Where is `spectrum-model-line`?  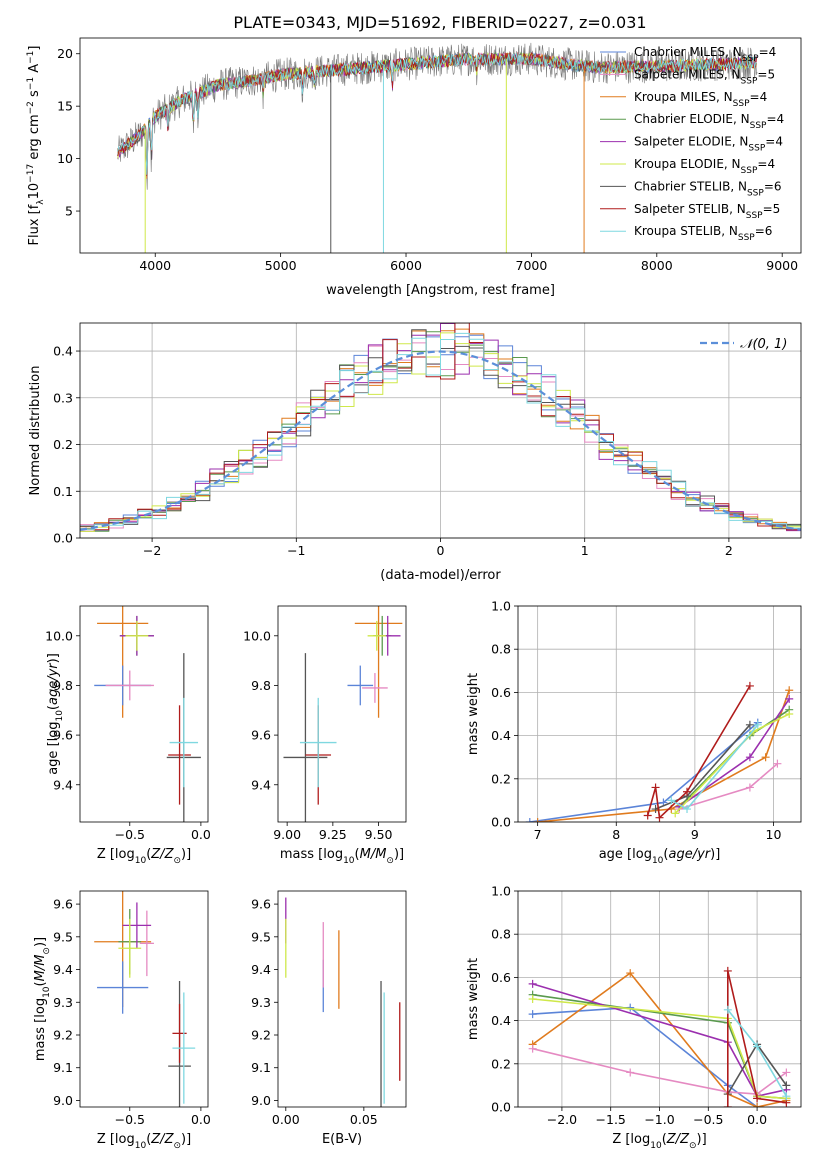 spectrum-model-line is located at coordinates (437, 113).